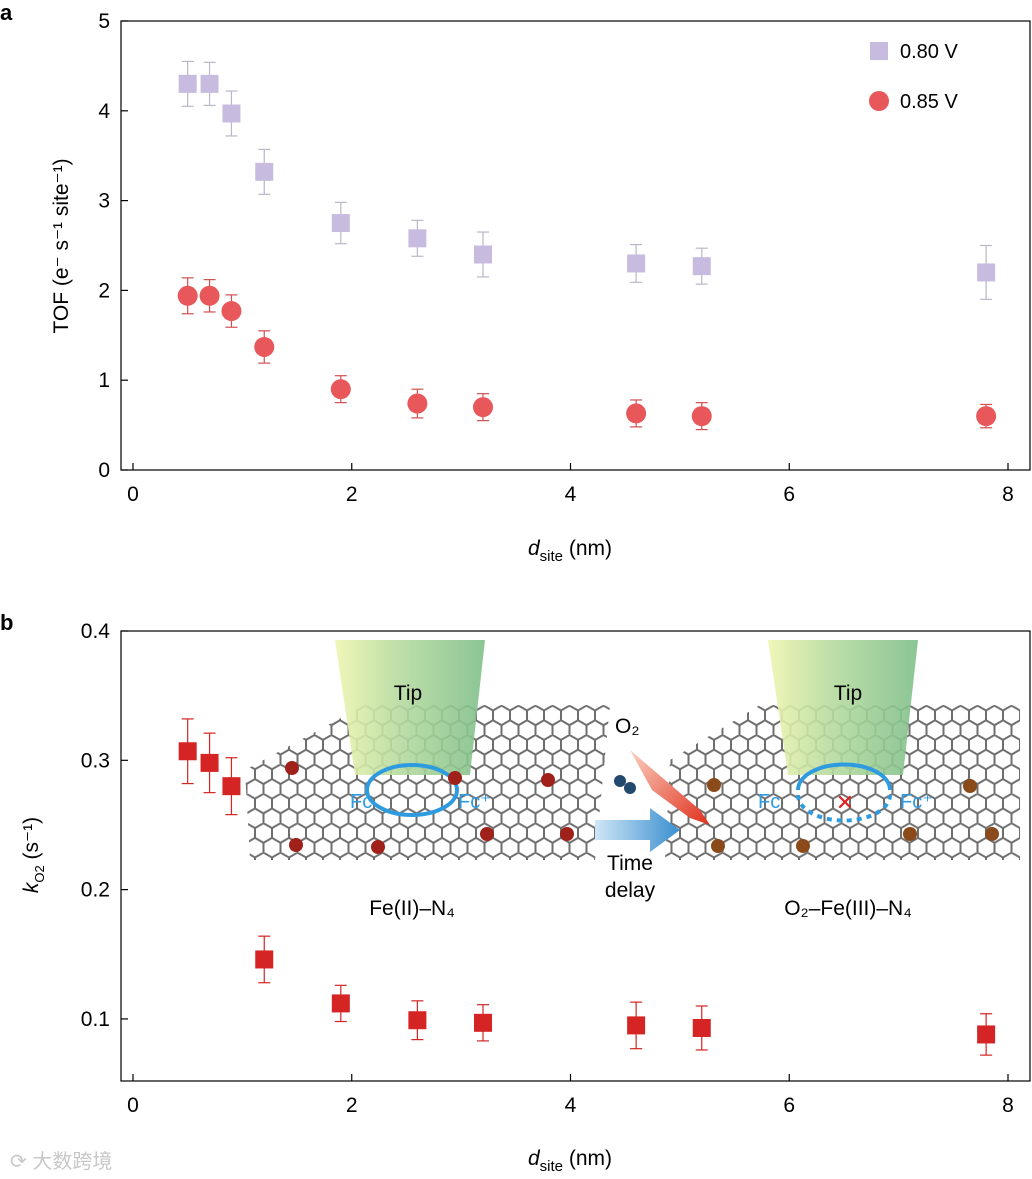  What do you see at coordinates (848, 693) in the screenshot?
I see `tip-right-label: Tip` at bounding box center [848, 693].